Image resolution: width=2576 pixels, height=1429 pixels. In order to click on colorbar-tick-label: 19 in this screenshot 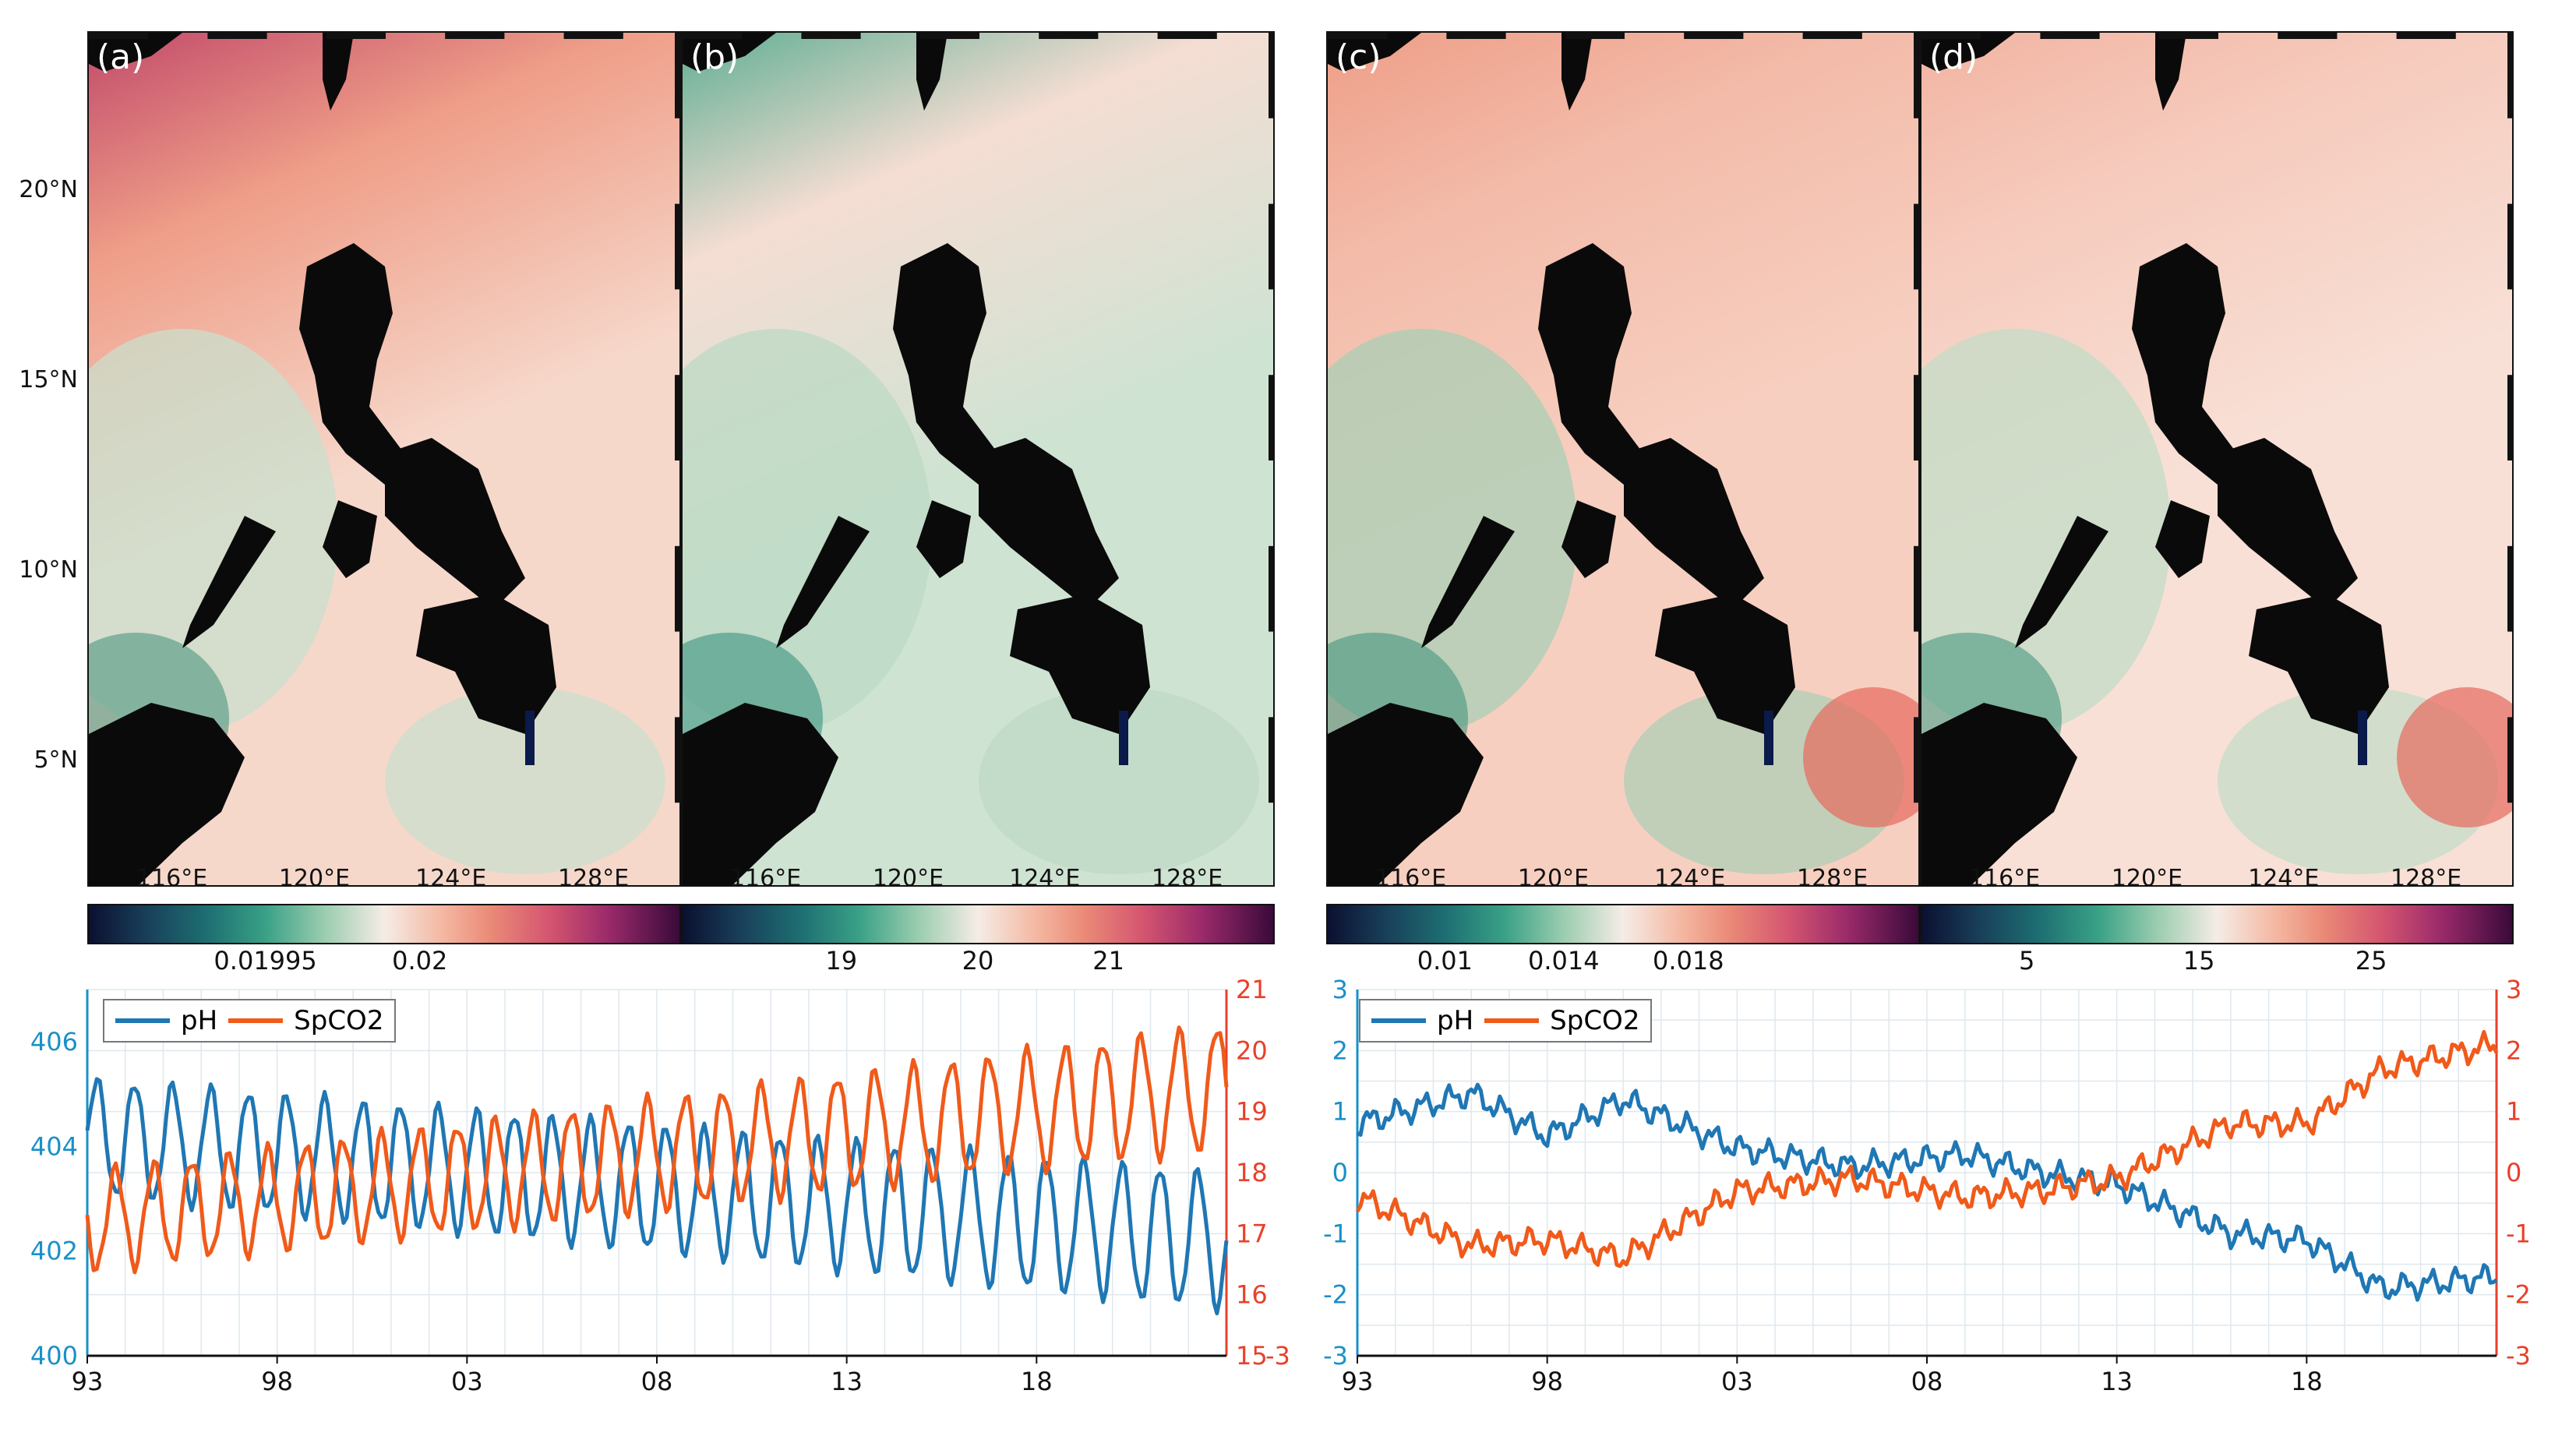, I will do `click(841, 961)`.